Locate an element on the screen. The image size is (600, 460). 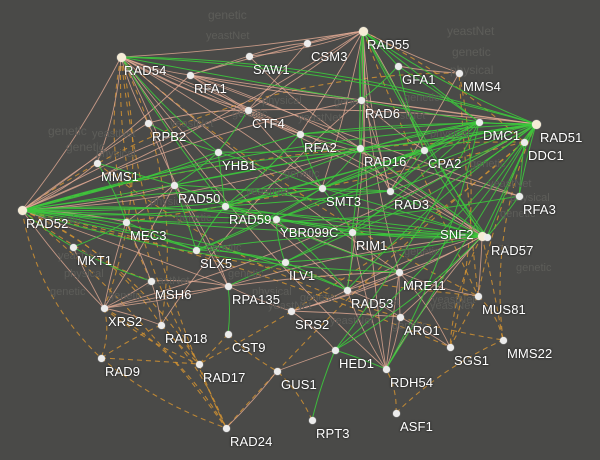
node-rad16 is located at coordinates (360, 148).